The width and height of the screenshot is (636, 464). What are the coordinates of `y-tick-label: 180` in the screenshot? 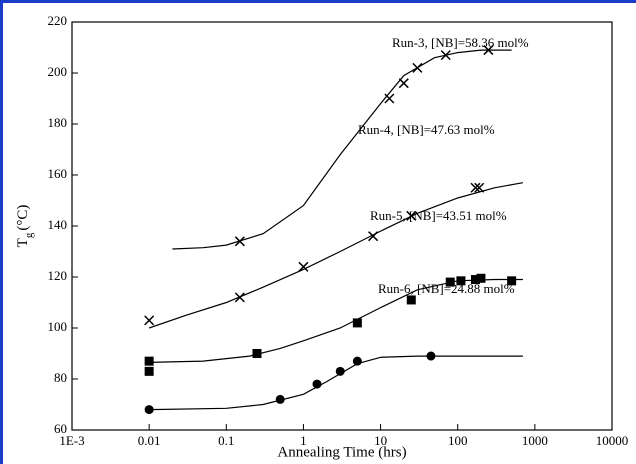 It's located at (58, 122).